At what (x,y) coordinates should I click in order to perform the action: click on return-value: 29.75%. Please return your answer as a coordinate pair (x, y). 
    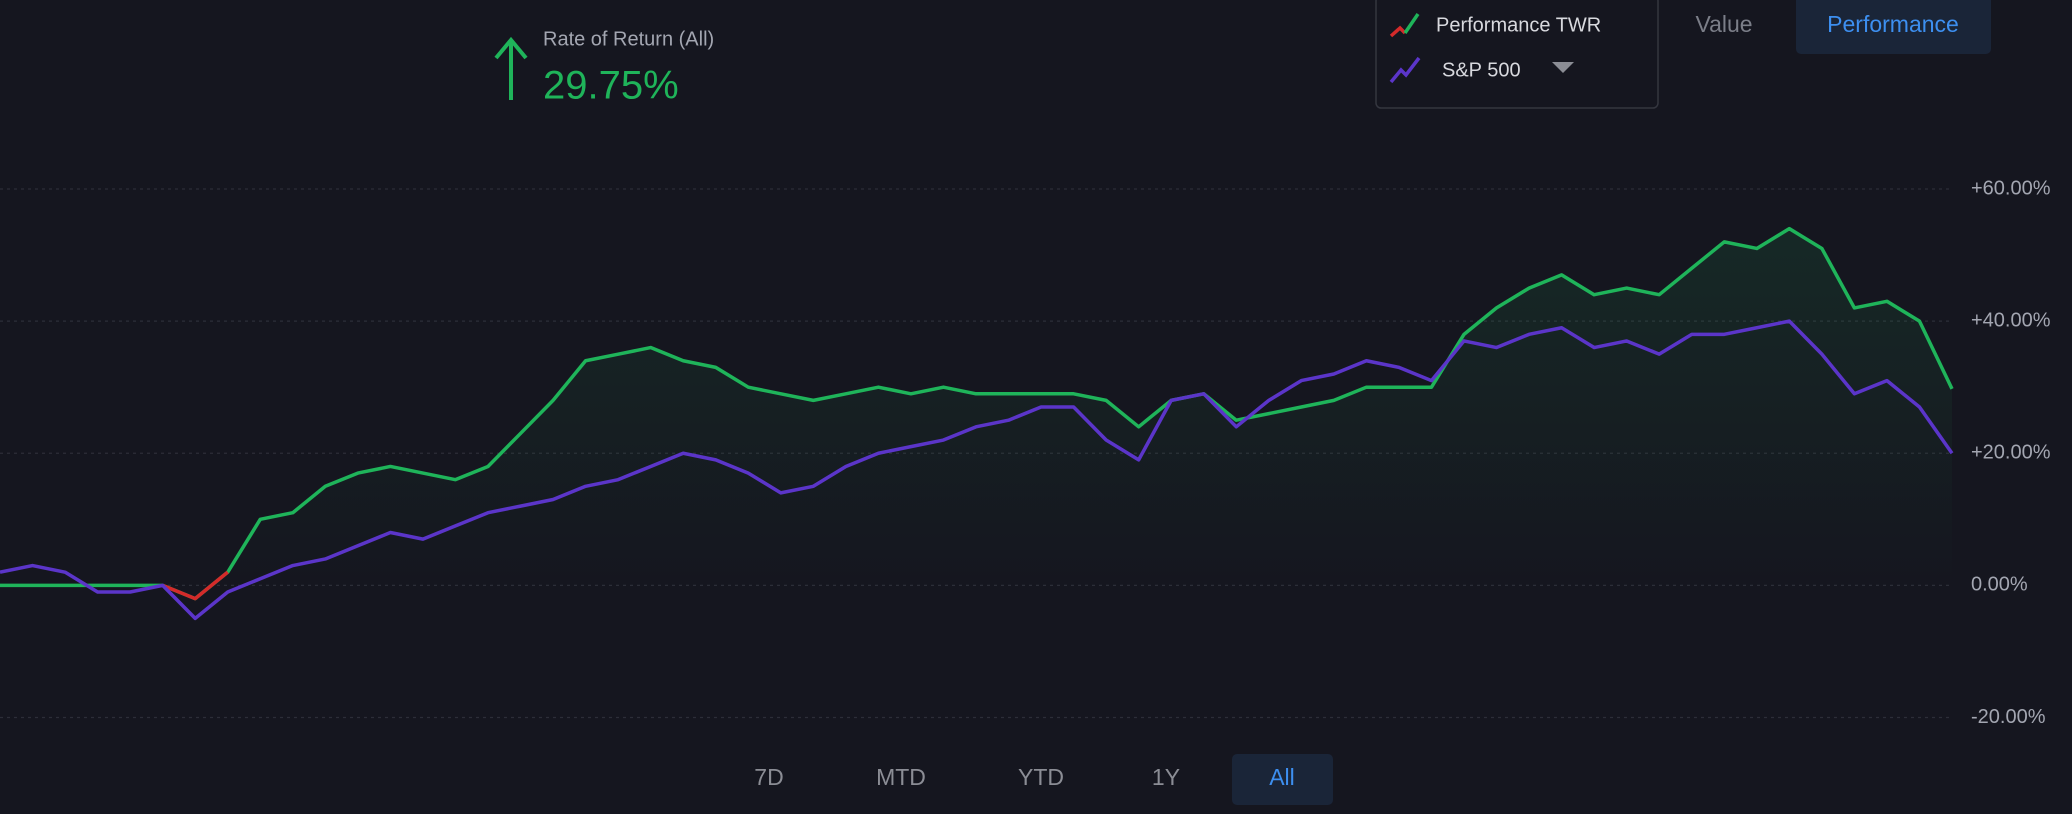
    Looking at the image, I should click on (611, 86).